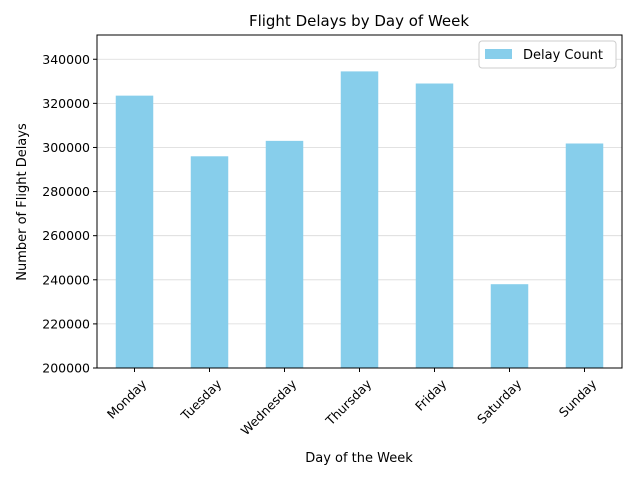 The width and height of the screenshot is (640, 480). Describe the element at coordinates (66, 59) in the screenshot. I see `y-tick-label: 340000` at that location.